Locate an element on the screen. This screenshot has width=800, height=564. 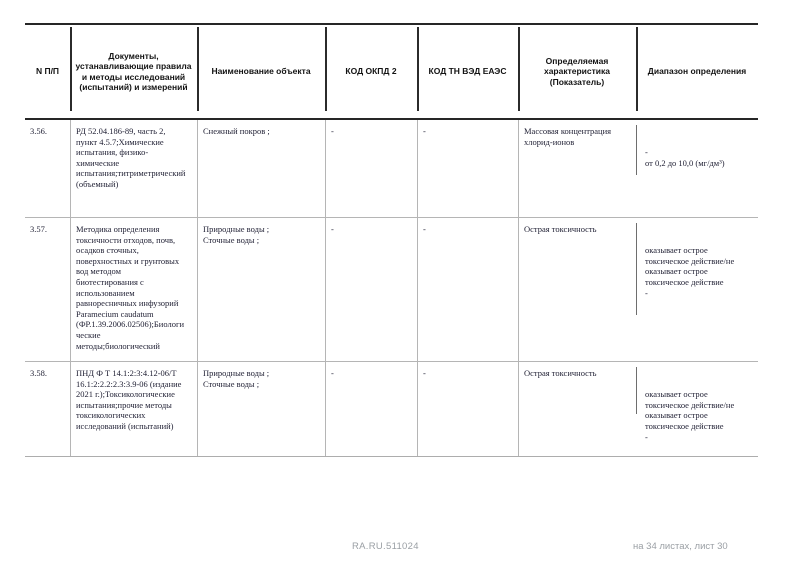
cell-row-number: 3.57. is located at coordinates (38, 229).